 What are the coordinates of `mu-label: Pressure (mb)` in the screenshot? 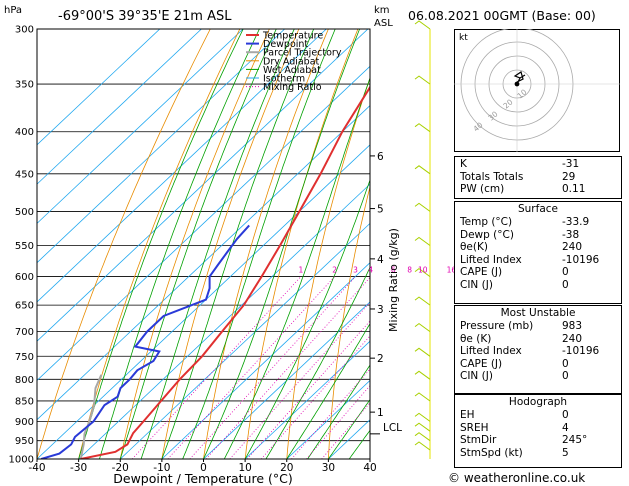 It's located at (497, 326).